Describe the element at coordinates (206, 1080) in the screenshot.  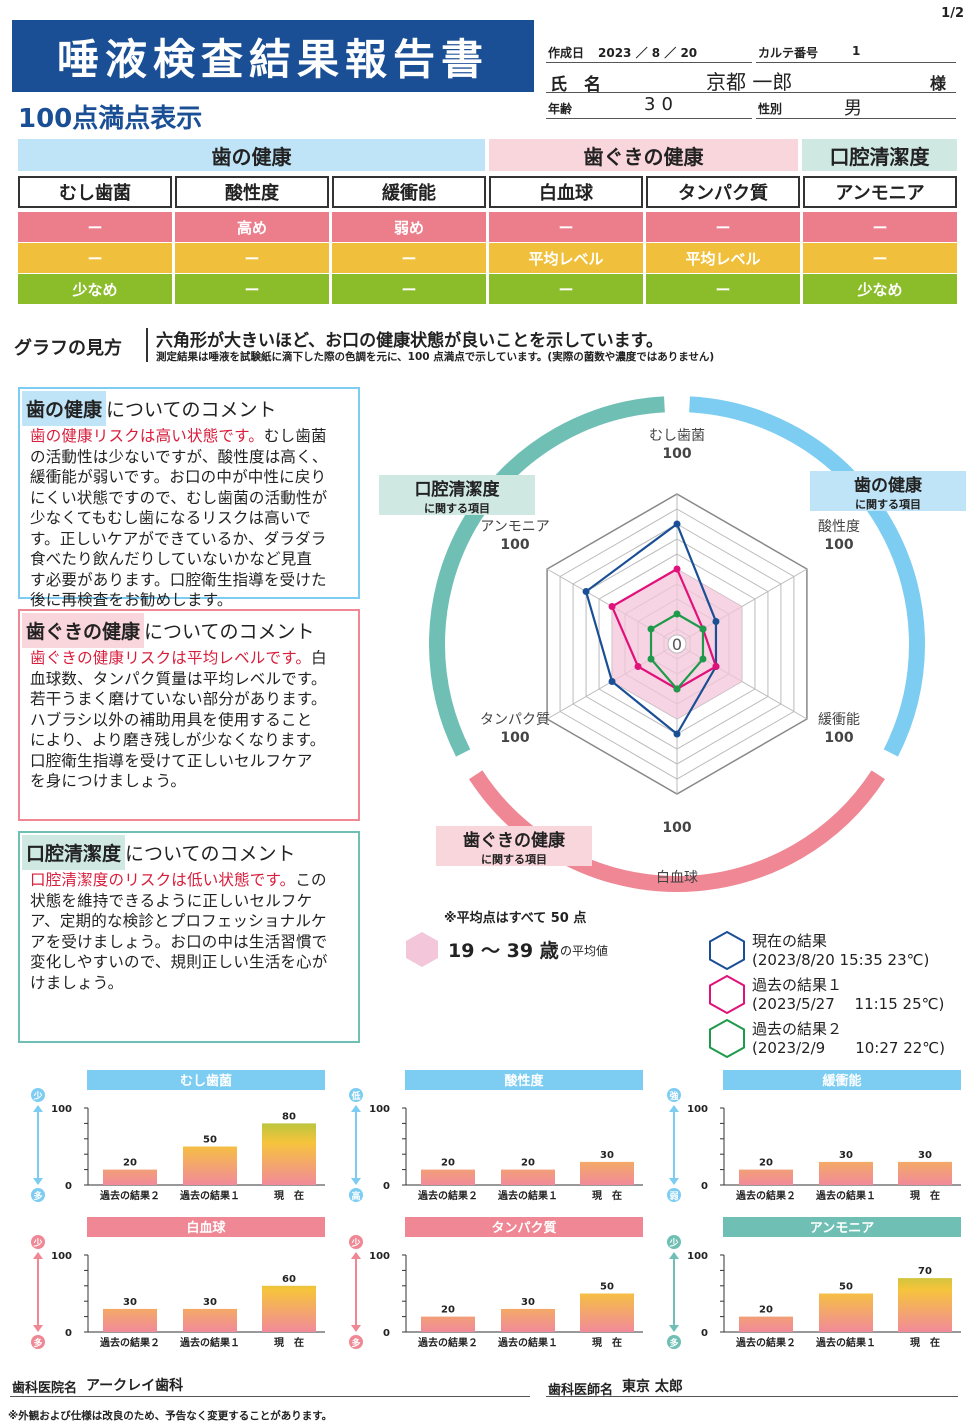
I see `bar-chart-title-bg` at that location.